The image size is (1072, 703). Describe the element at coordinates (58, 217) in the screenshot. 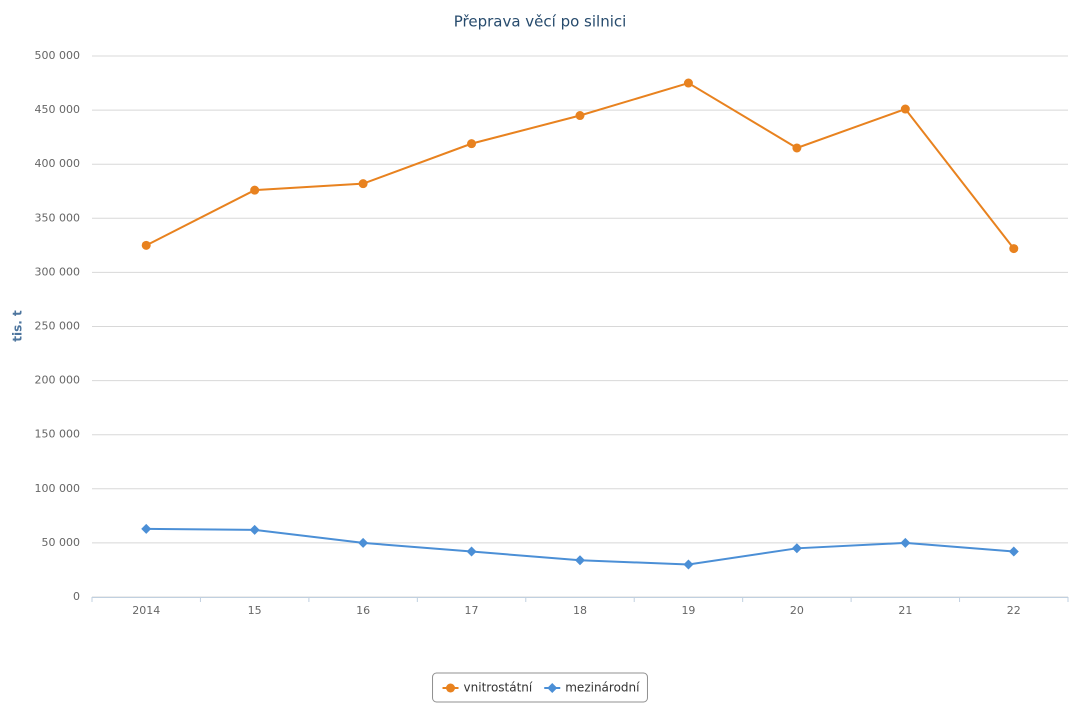

I see `y-tick-label: 350 000` at that location.